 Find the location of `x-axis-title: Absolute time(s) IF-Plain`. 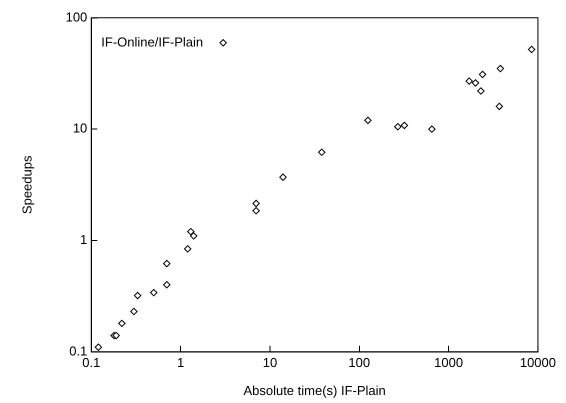

x-axis-title: Absolute time(s) IF-Plain is located at coordinates (314, 390).